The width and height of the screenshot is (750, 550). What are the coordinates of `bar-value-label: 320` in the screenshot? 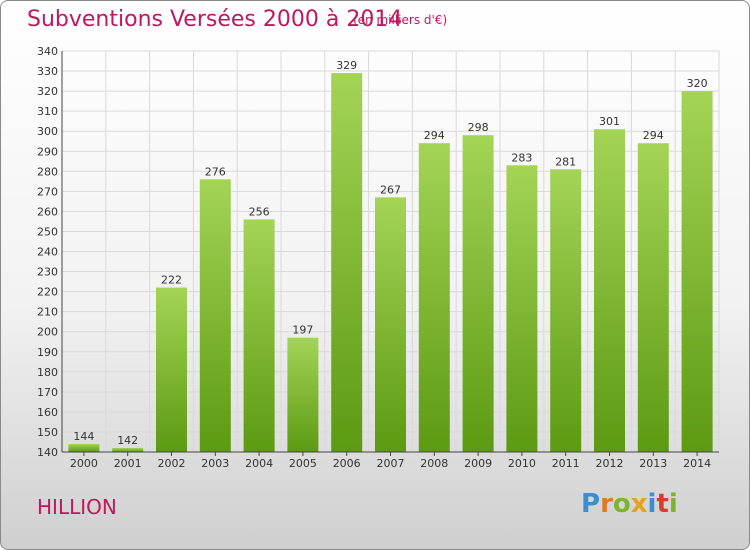 It's located at (697, 83).